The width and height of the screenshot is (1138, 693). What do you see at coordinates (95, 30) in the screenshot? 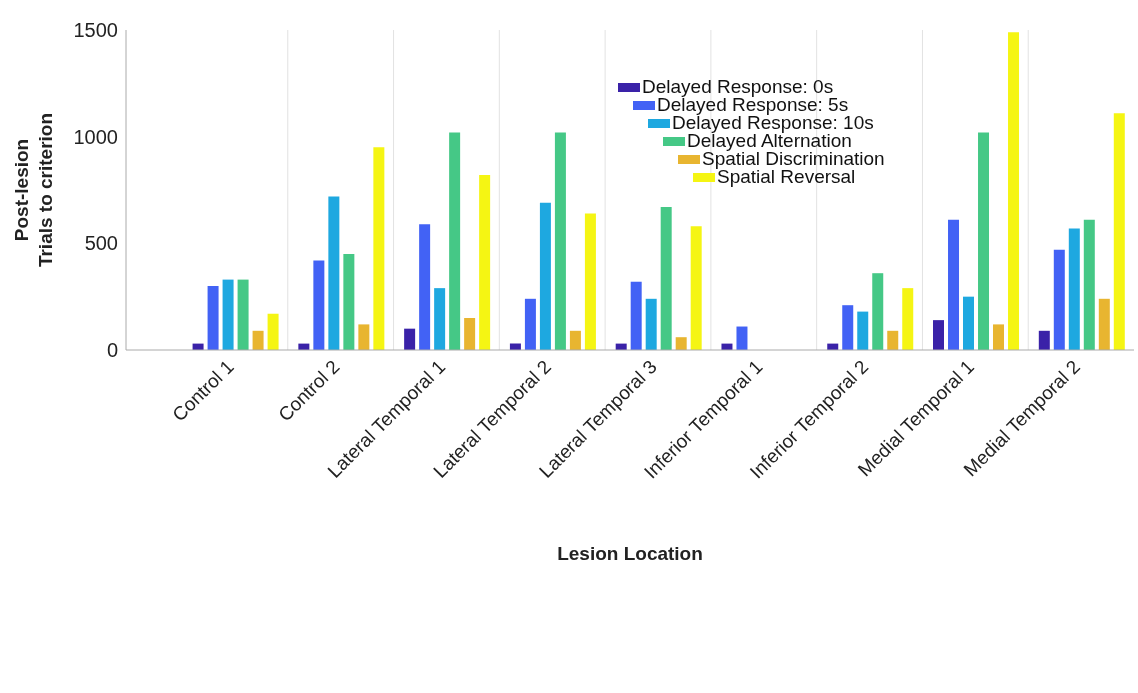
I see `y-tick-label: 1500` at bounding box center [95, 30].